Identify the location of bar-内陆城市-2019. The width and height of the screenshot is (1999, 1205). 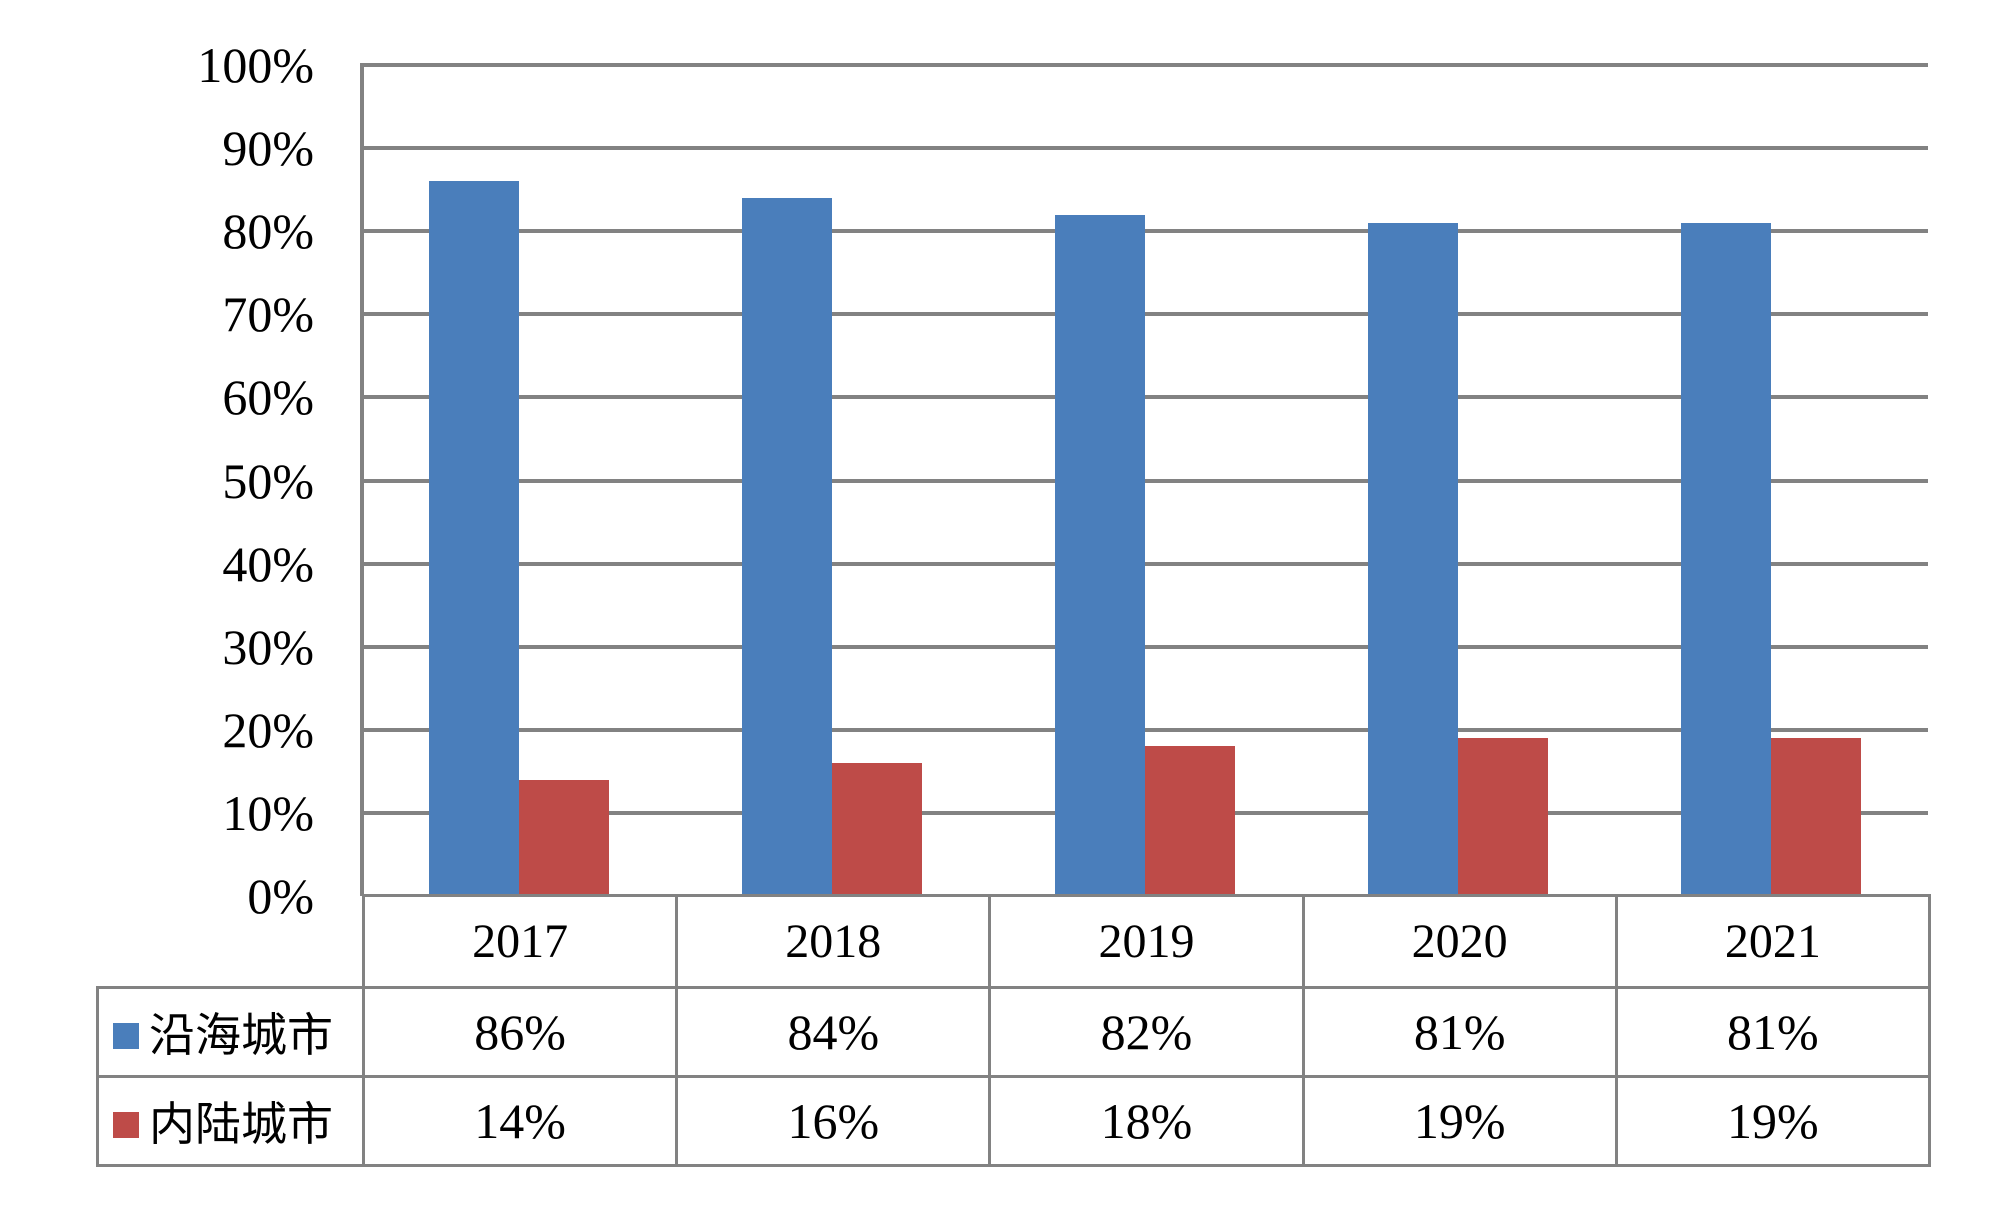
(1190, 821).